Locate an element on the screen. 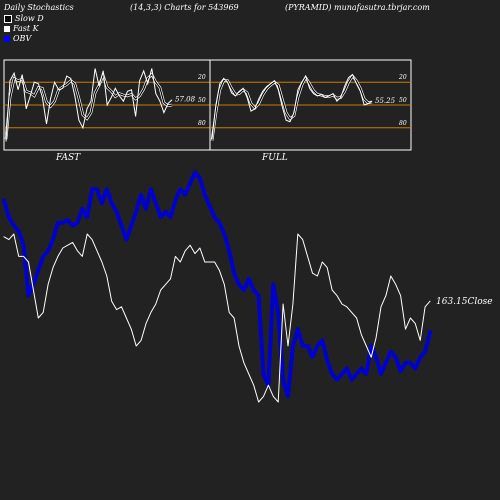 This screenshot has height=500, width=500. full-panel-label: FULL is located at coordinates (275, 158).